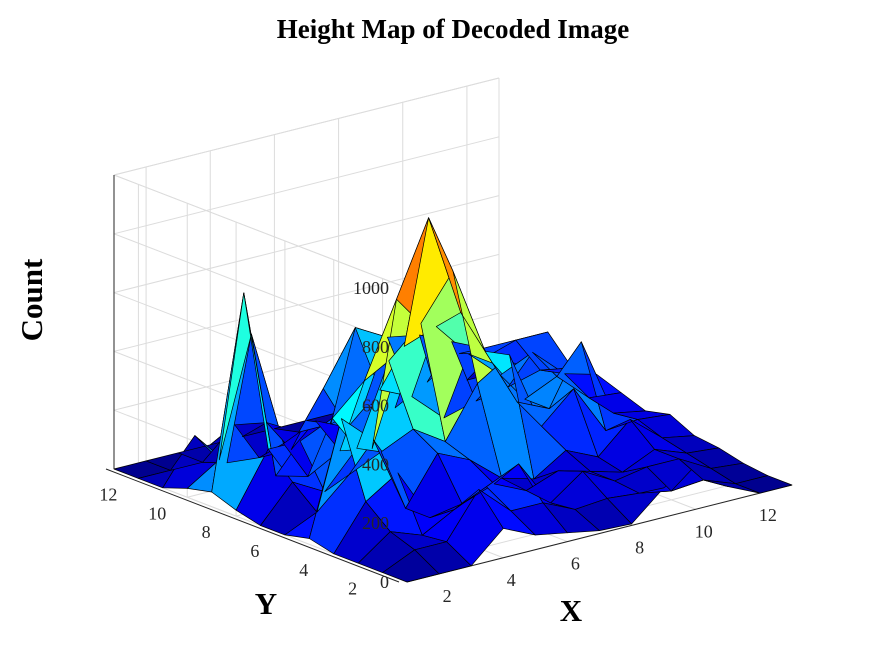 This screenshot has width=875, height=656. Describe the element at coordinates (252, 525) in the screenshot. I see `y-axis-line` at that location.